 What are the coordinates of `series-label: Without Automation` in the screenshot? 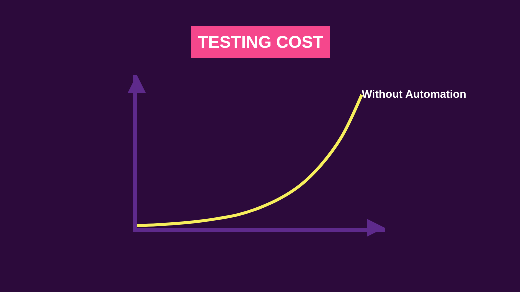 It's located at (414, 94).